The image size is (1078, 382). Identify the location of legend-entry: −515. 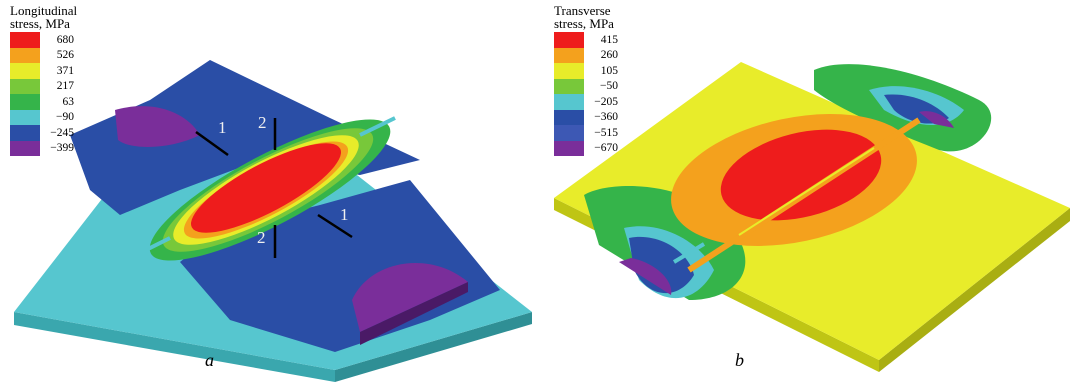
(586, 133).